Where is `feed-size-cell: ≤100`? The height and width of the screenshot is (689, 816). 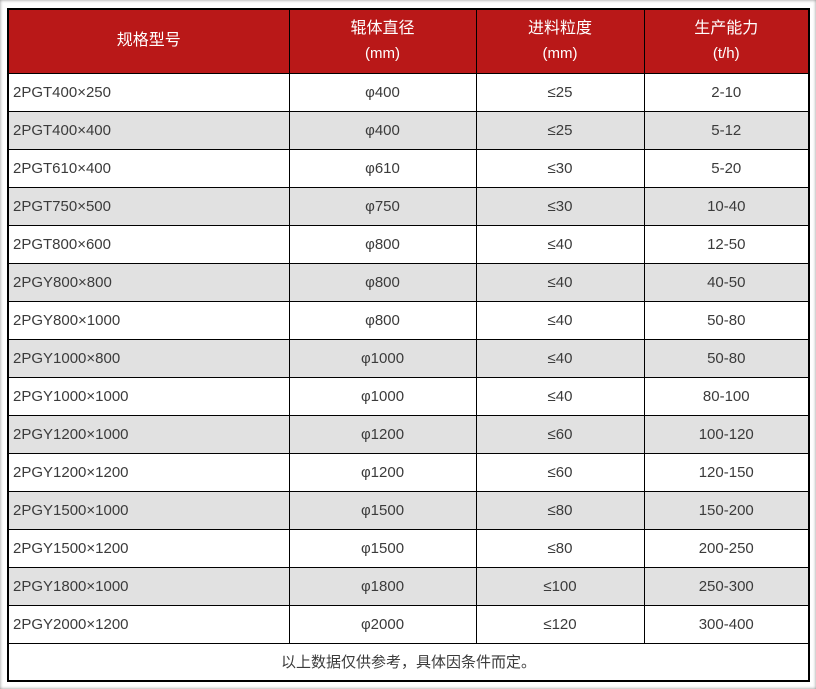 feed-size-cell: ≤100 is located at coordinates (560, 586).